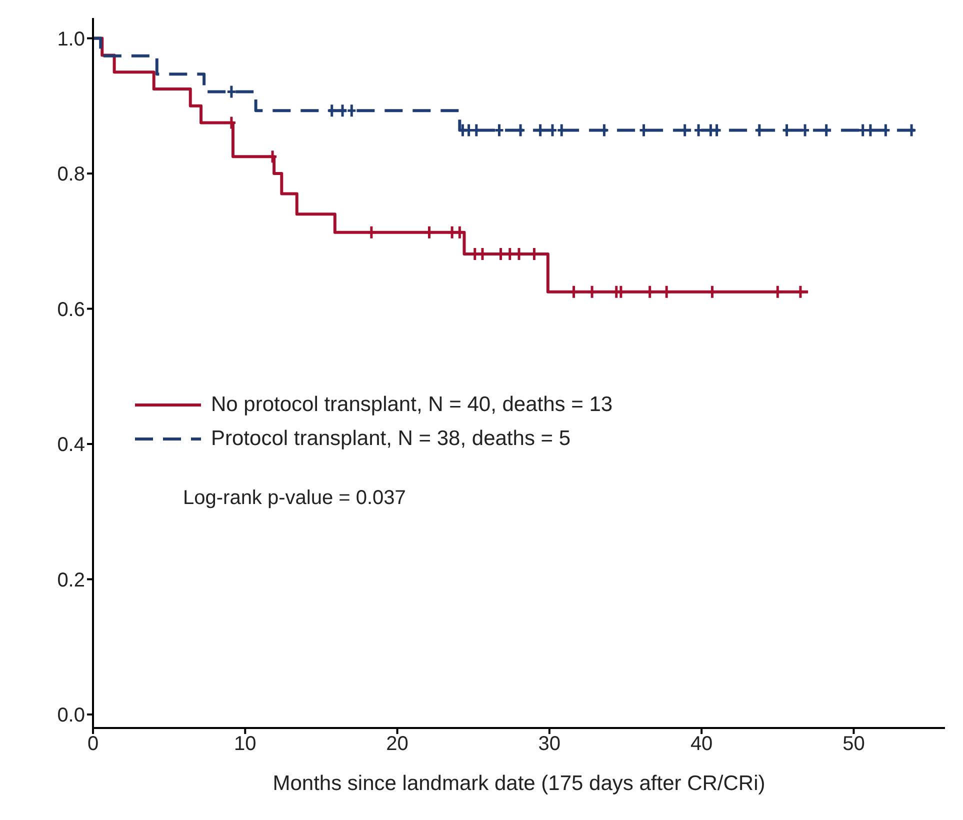  Describe the element at coordinates (71, 309) in the screenshot. I see `y-tick-label: 0.6` at that location.